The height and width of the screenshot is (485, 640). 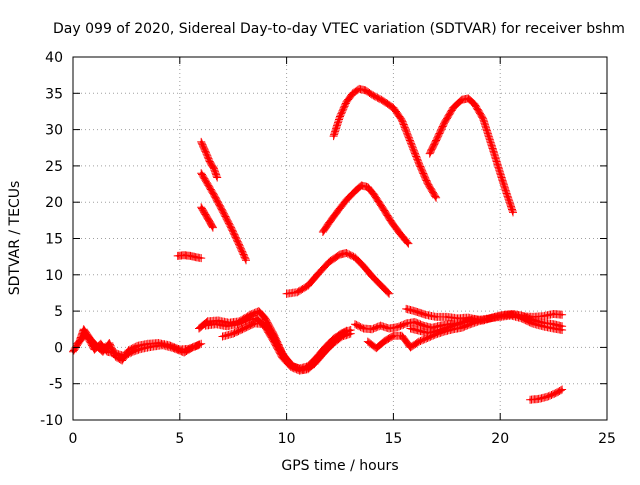 What do you see at coordinates (209, 159) in the screenshot?
I see `series-arc-28-descend` at bounding box center [209, 159].